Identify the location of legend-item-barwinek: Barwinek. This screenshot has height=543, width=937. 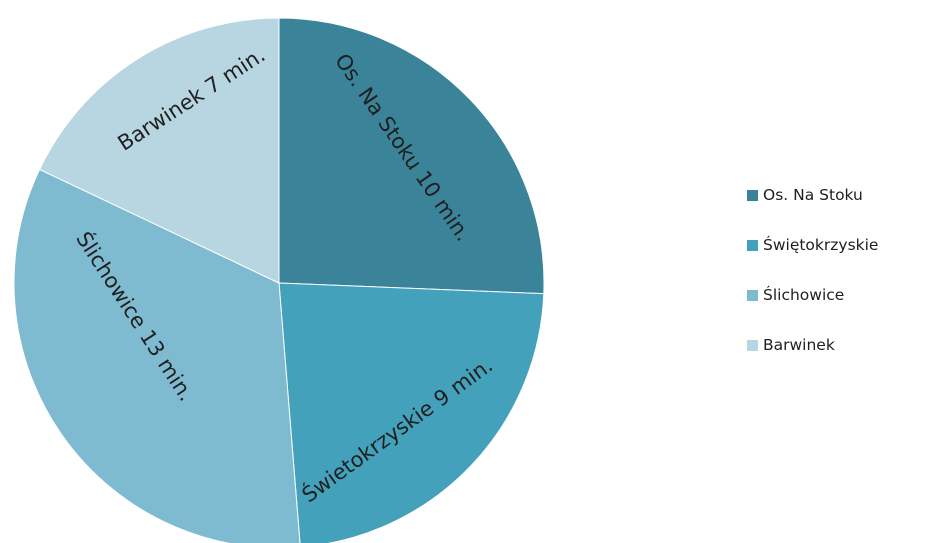
(812, 345).